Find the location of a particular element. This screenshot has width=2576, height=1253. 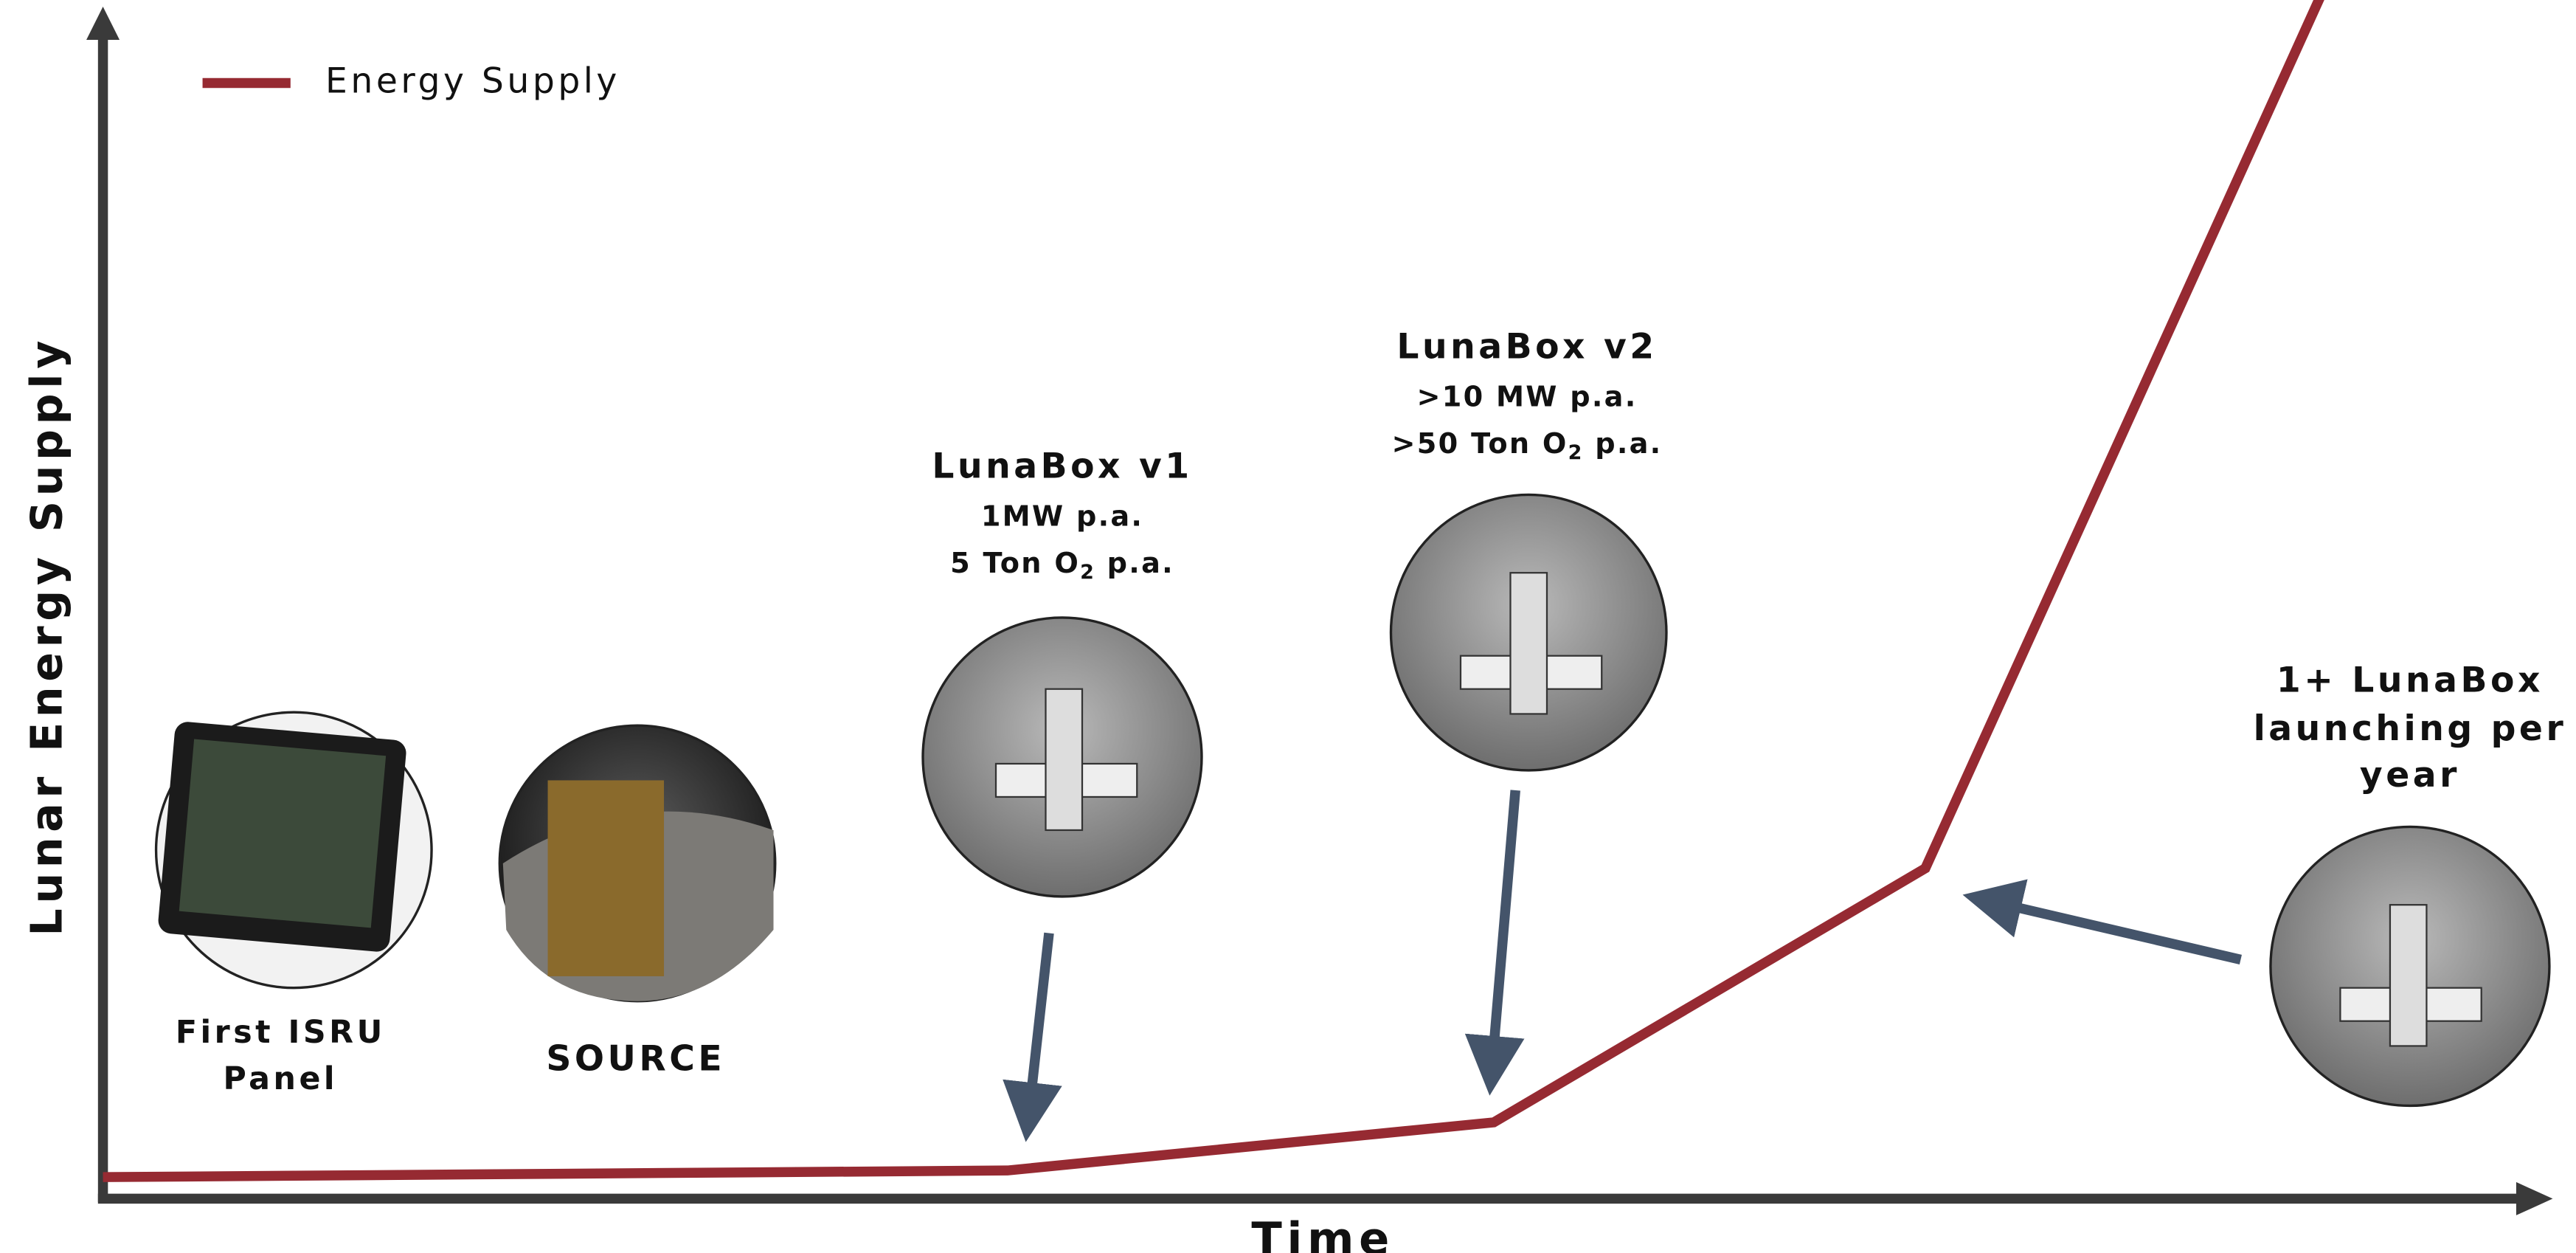

y-axis-label: Lunar Energy Supply is located at coordinates (47, 636).